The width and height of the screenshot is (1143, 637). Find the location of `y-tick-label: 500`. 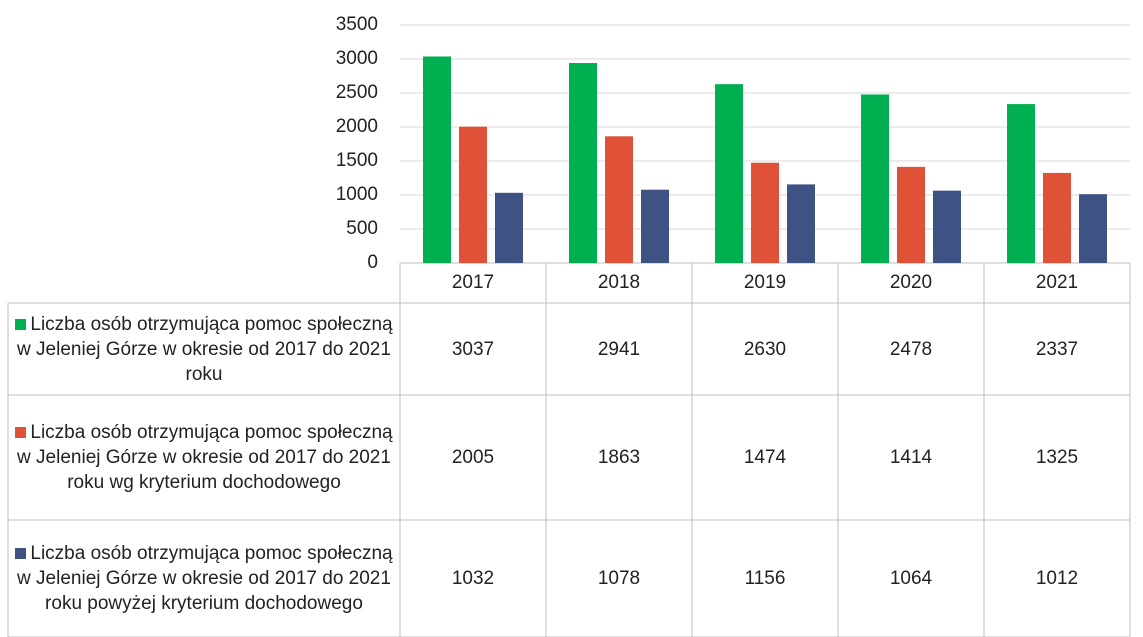

y-tick-label: 500 is located at coordinates (362, 228).